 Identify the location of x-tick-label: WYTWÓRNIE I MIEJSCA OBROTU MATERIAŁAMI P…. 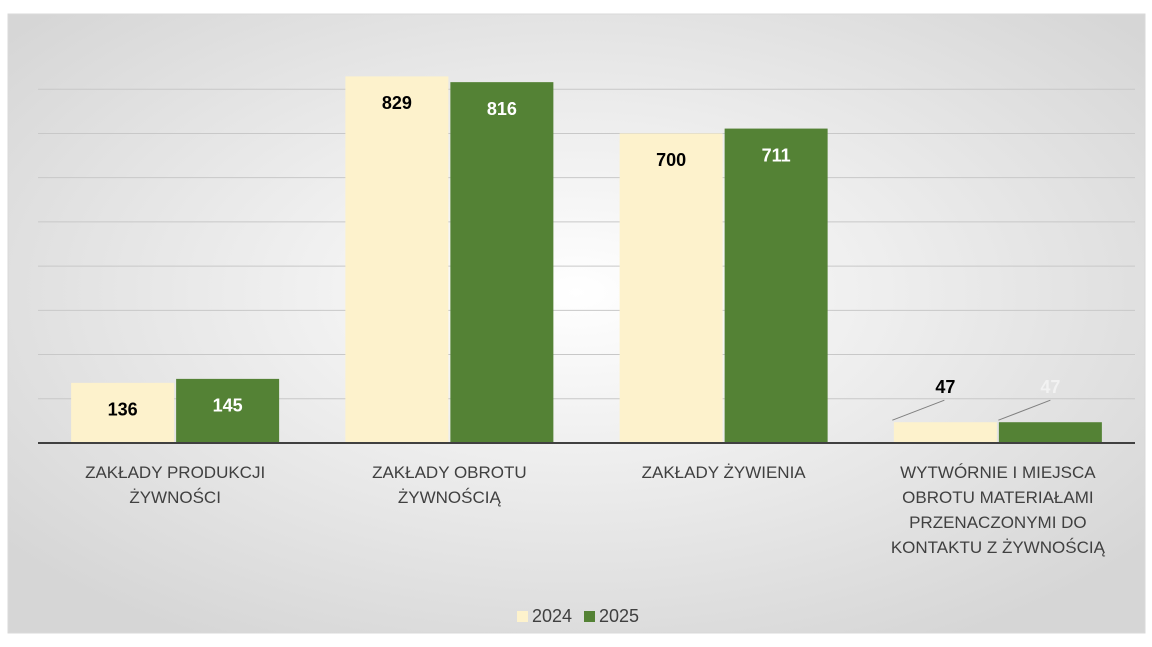
(997, 510).